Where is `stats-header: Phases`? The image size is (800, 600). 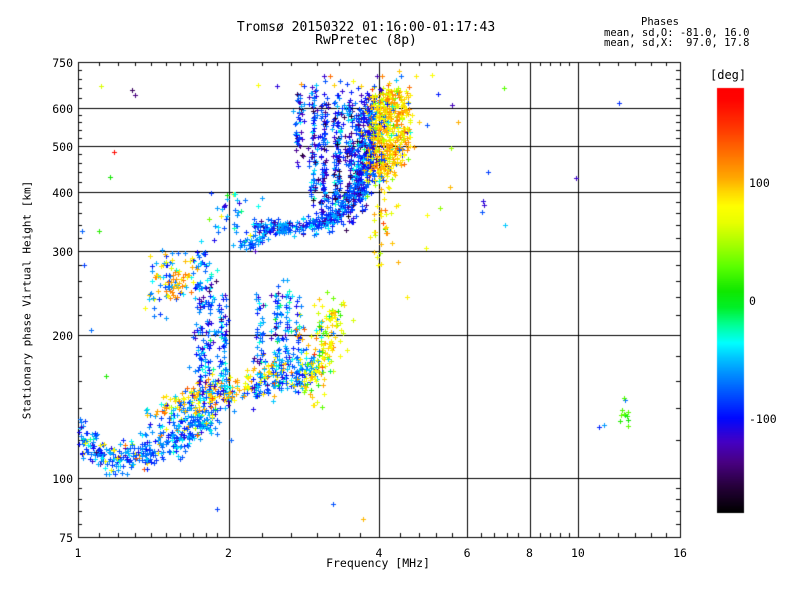
stats-header: Phases is located at coordinates (660, 22).